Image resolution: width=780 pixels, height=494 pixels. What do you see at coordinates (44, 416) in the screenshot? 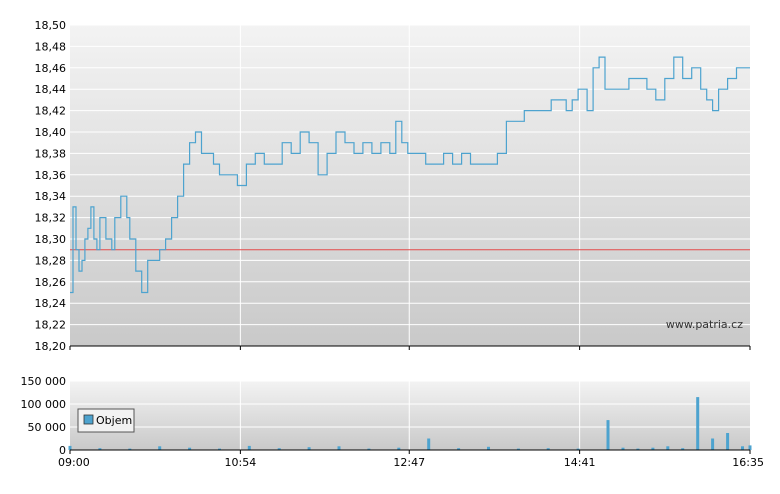
I see `volume-y-axis: 150 000 100 000 50 000 0` at bounding box center [44, 416].